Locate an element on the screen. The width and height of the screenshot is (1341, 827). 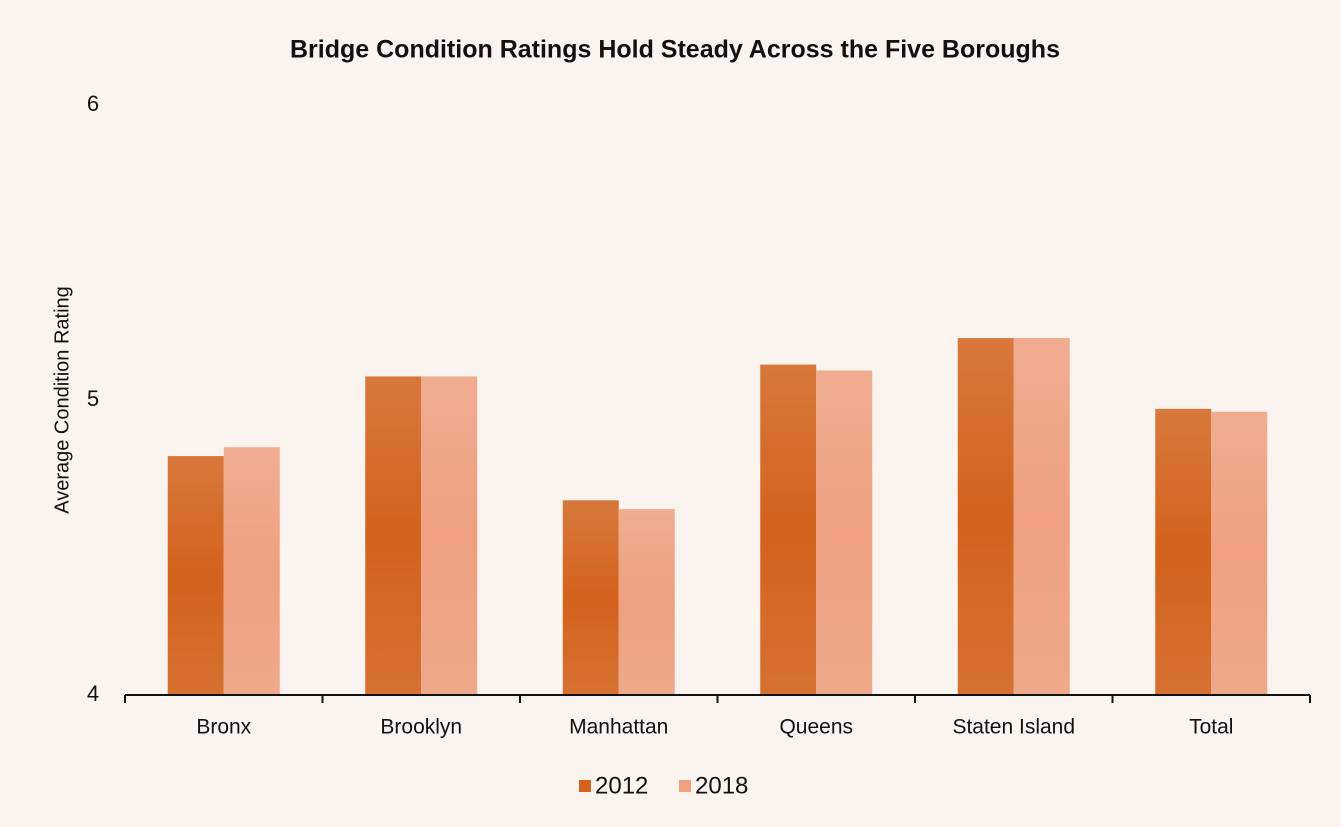
x-tick-label: Manhattan is located at coordinates (618, 727).